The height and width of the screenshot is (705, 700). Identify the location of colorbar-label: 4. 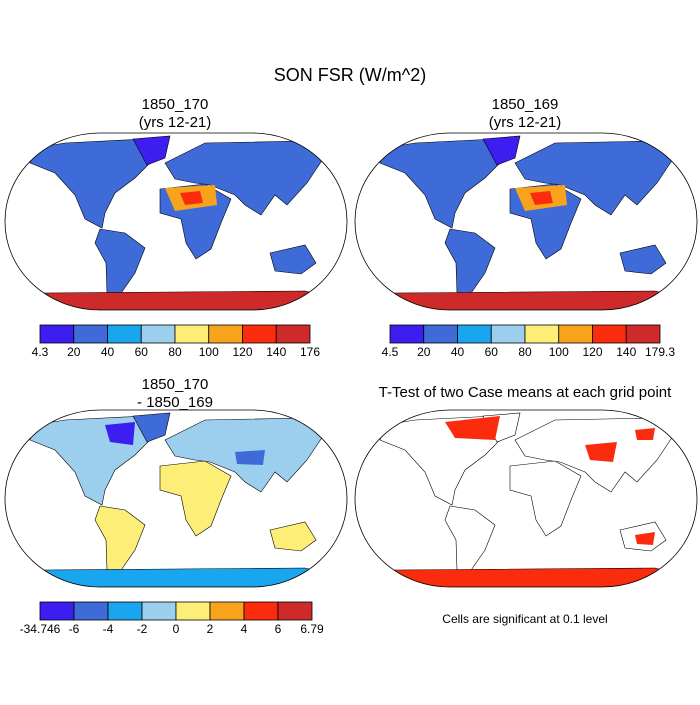
(244, 629).